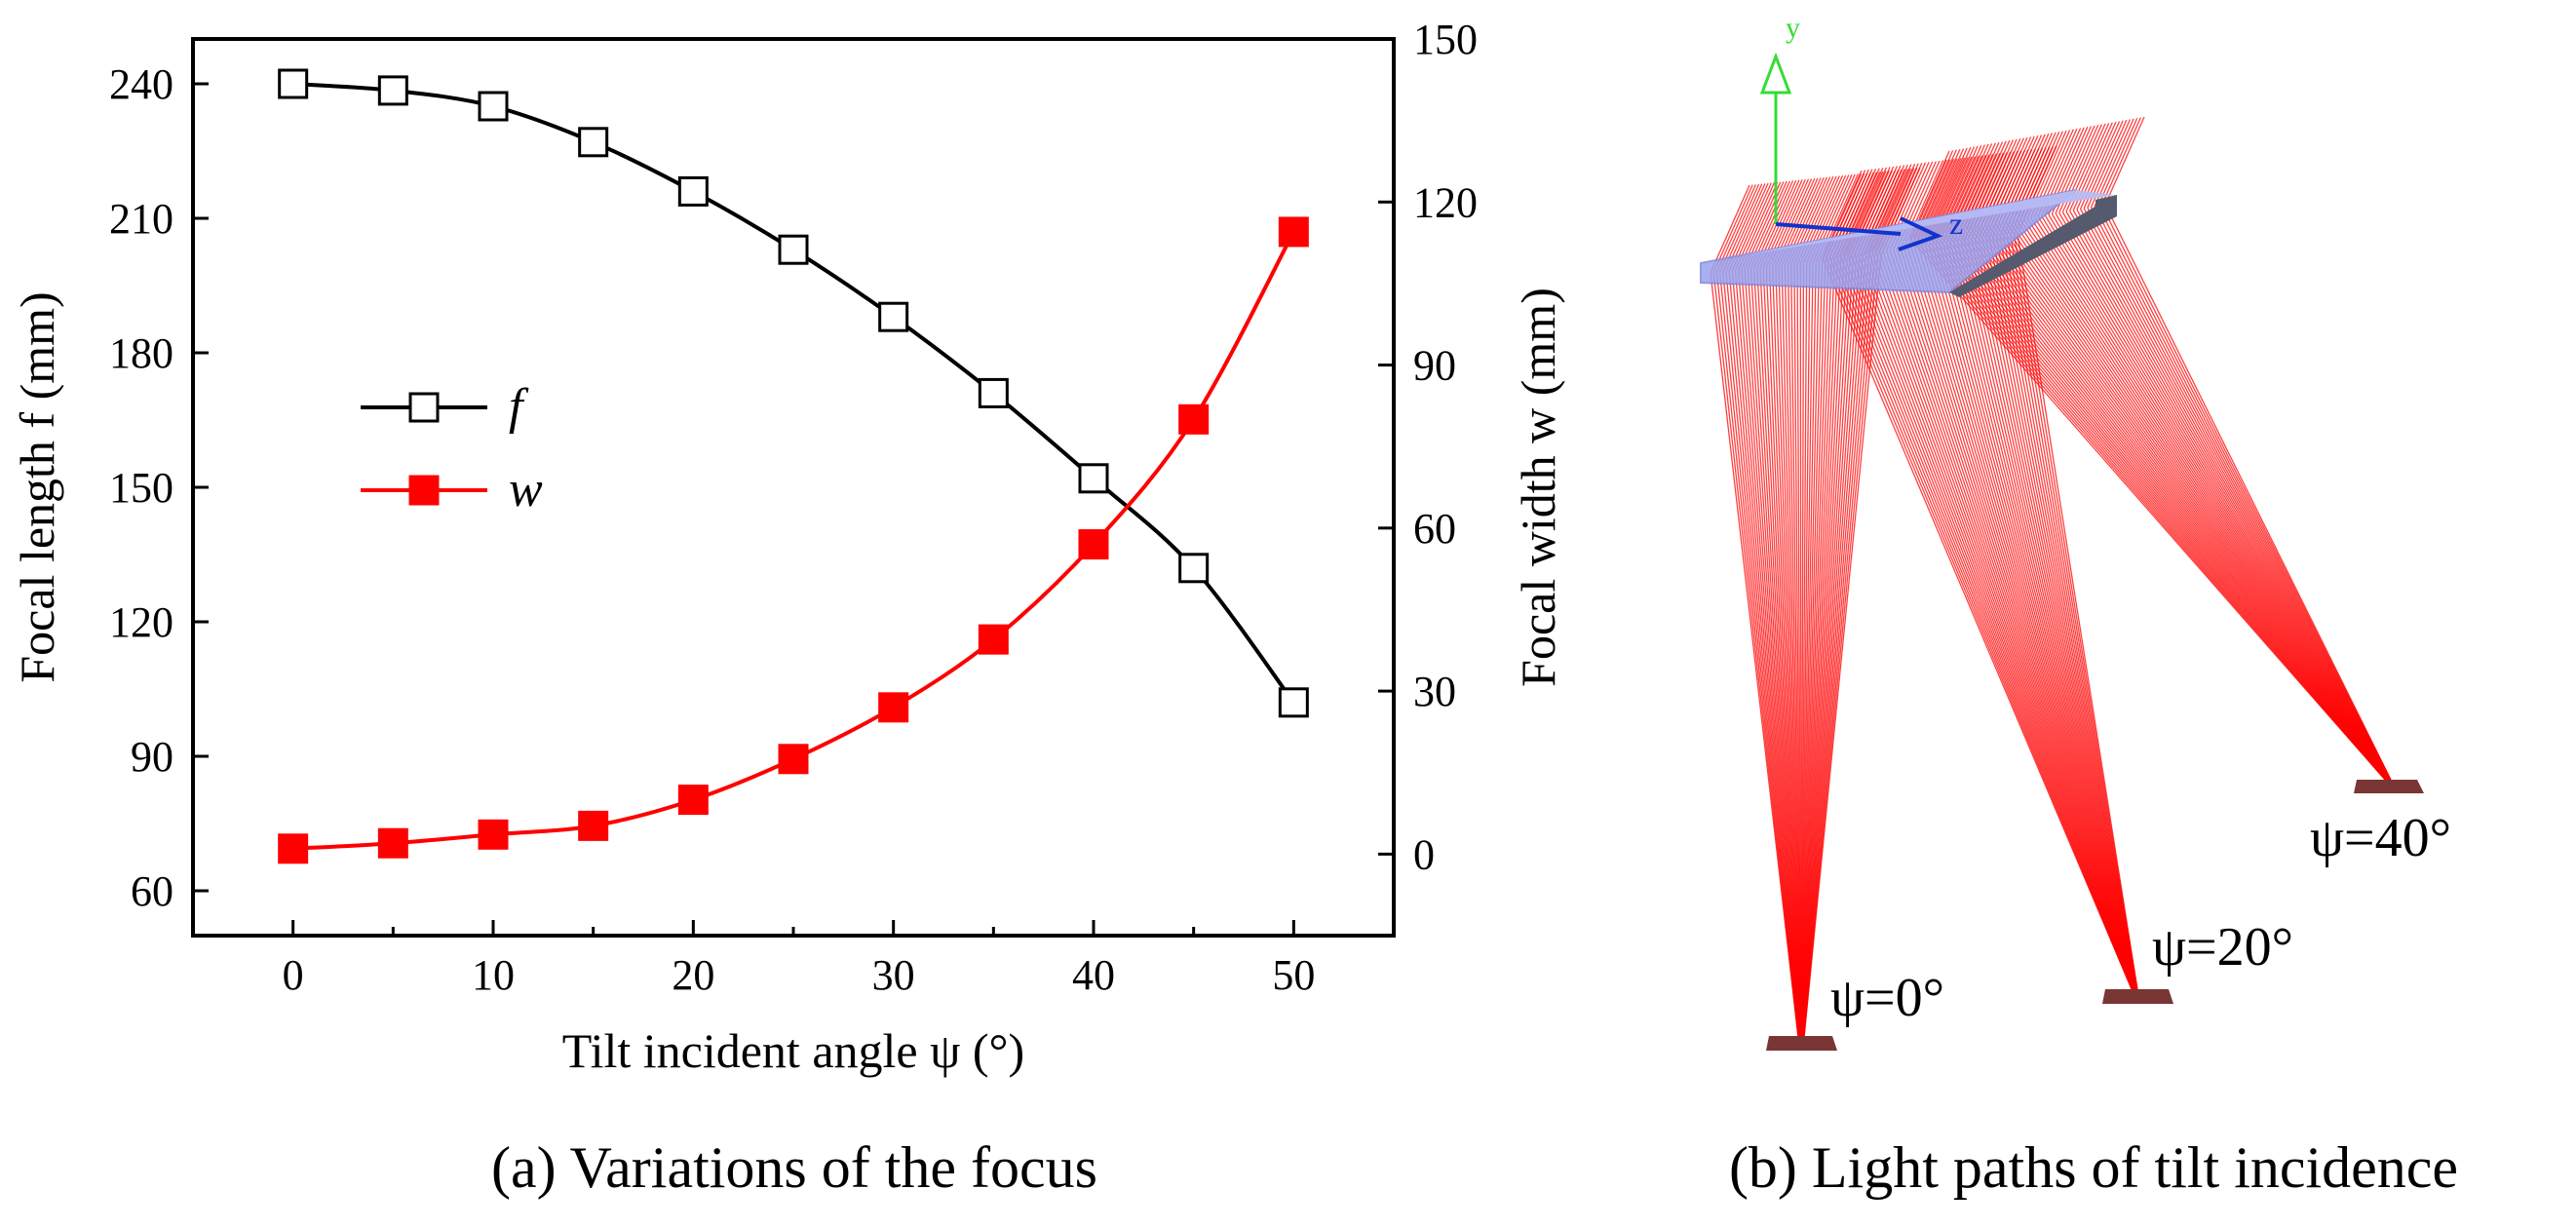 This screenshot has width=2576, height=1228. Describe the element at coordinates (2380, 838) in the screenshot. I see `angle-label-40: ψ=40°` at that location.